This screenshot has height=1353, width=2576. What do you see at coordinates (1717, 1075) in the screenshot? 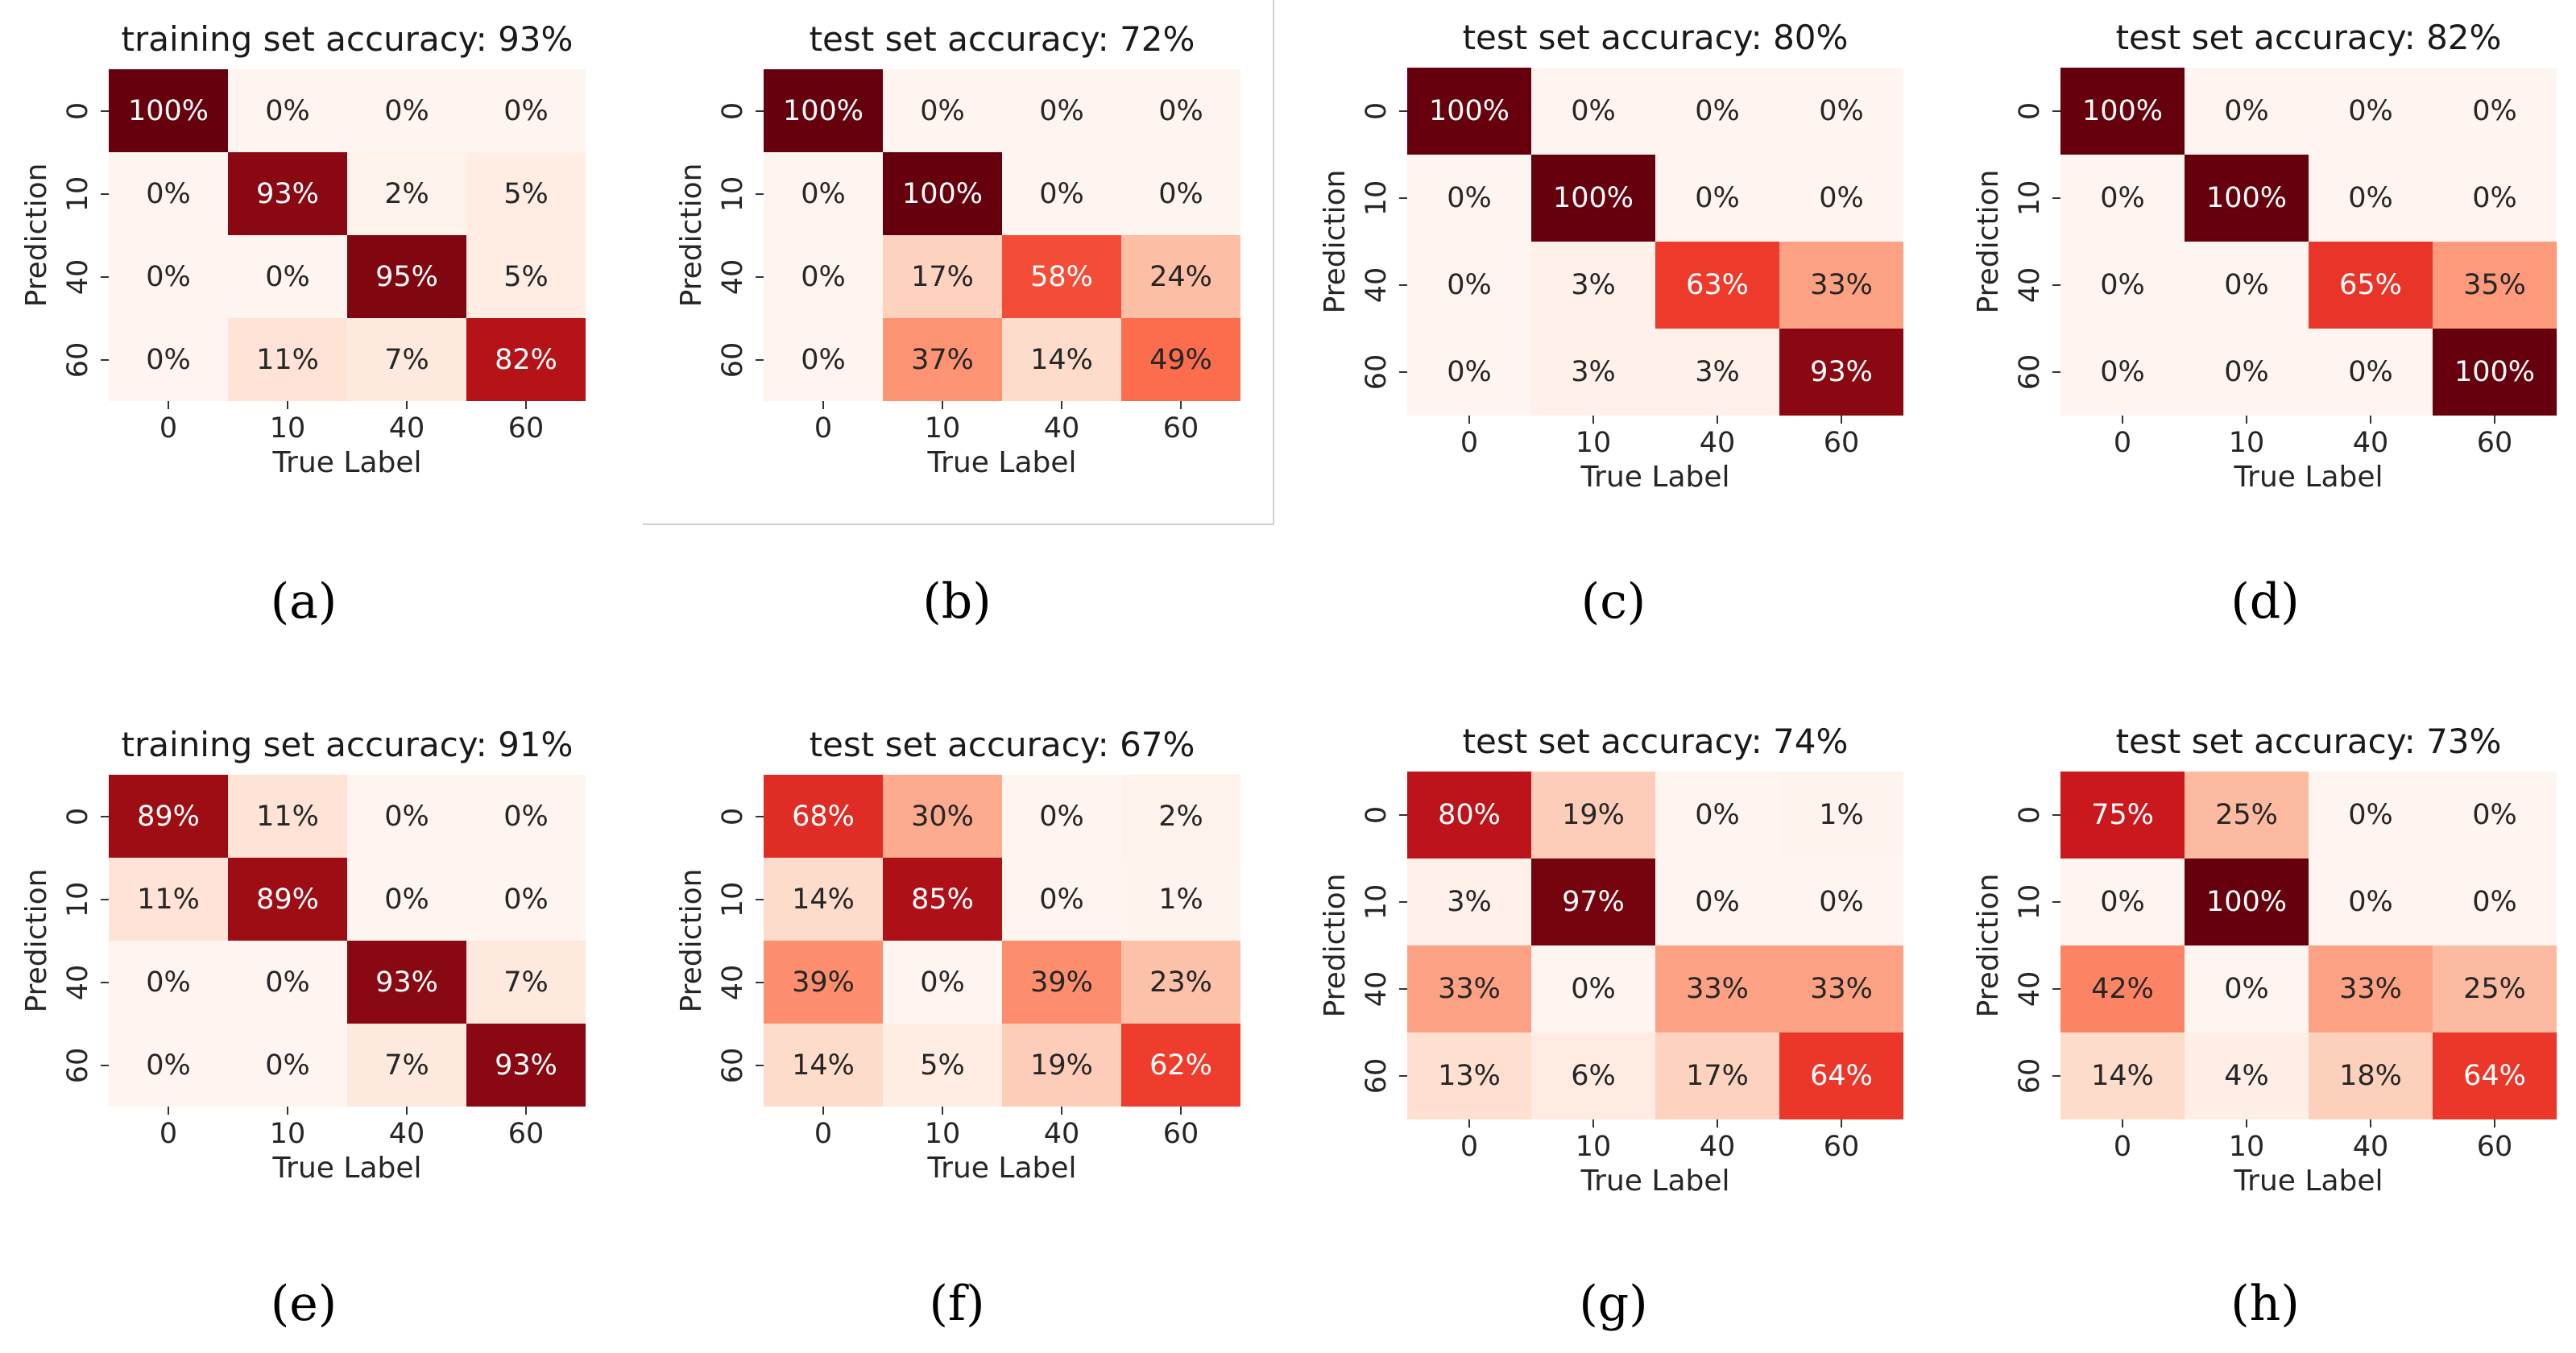
I see `heatmap-cell: 17%` at bounding box center [1717, 1075].